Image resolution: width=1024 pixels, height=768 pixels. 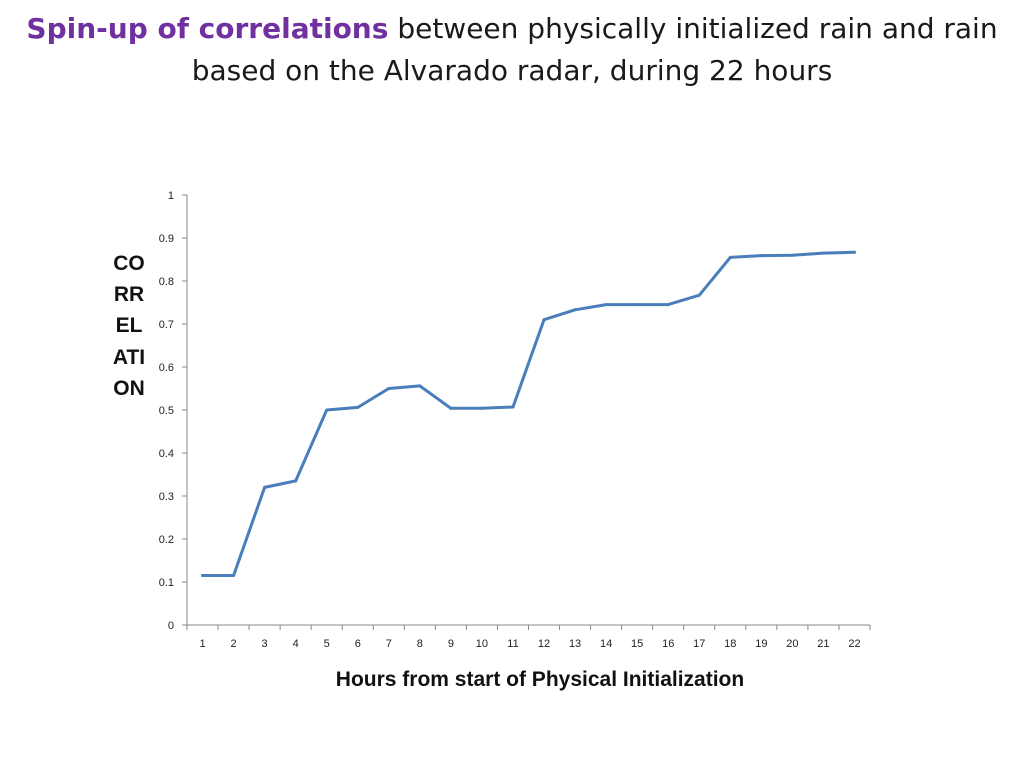 What do you see at coordinates (668, 644) in the screenshot?
I see `x-tick-label: 16` at bounding box center [668, 644].